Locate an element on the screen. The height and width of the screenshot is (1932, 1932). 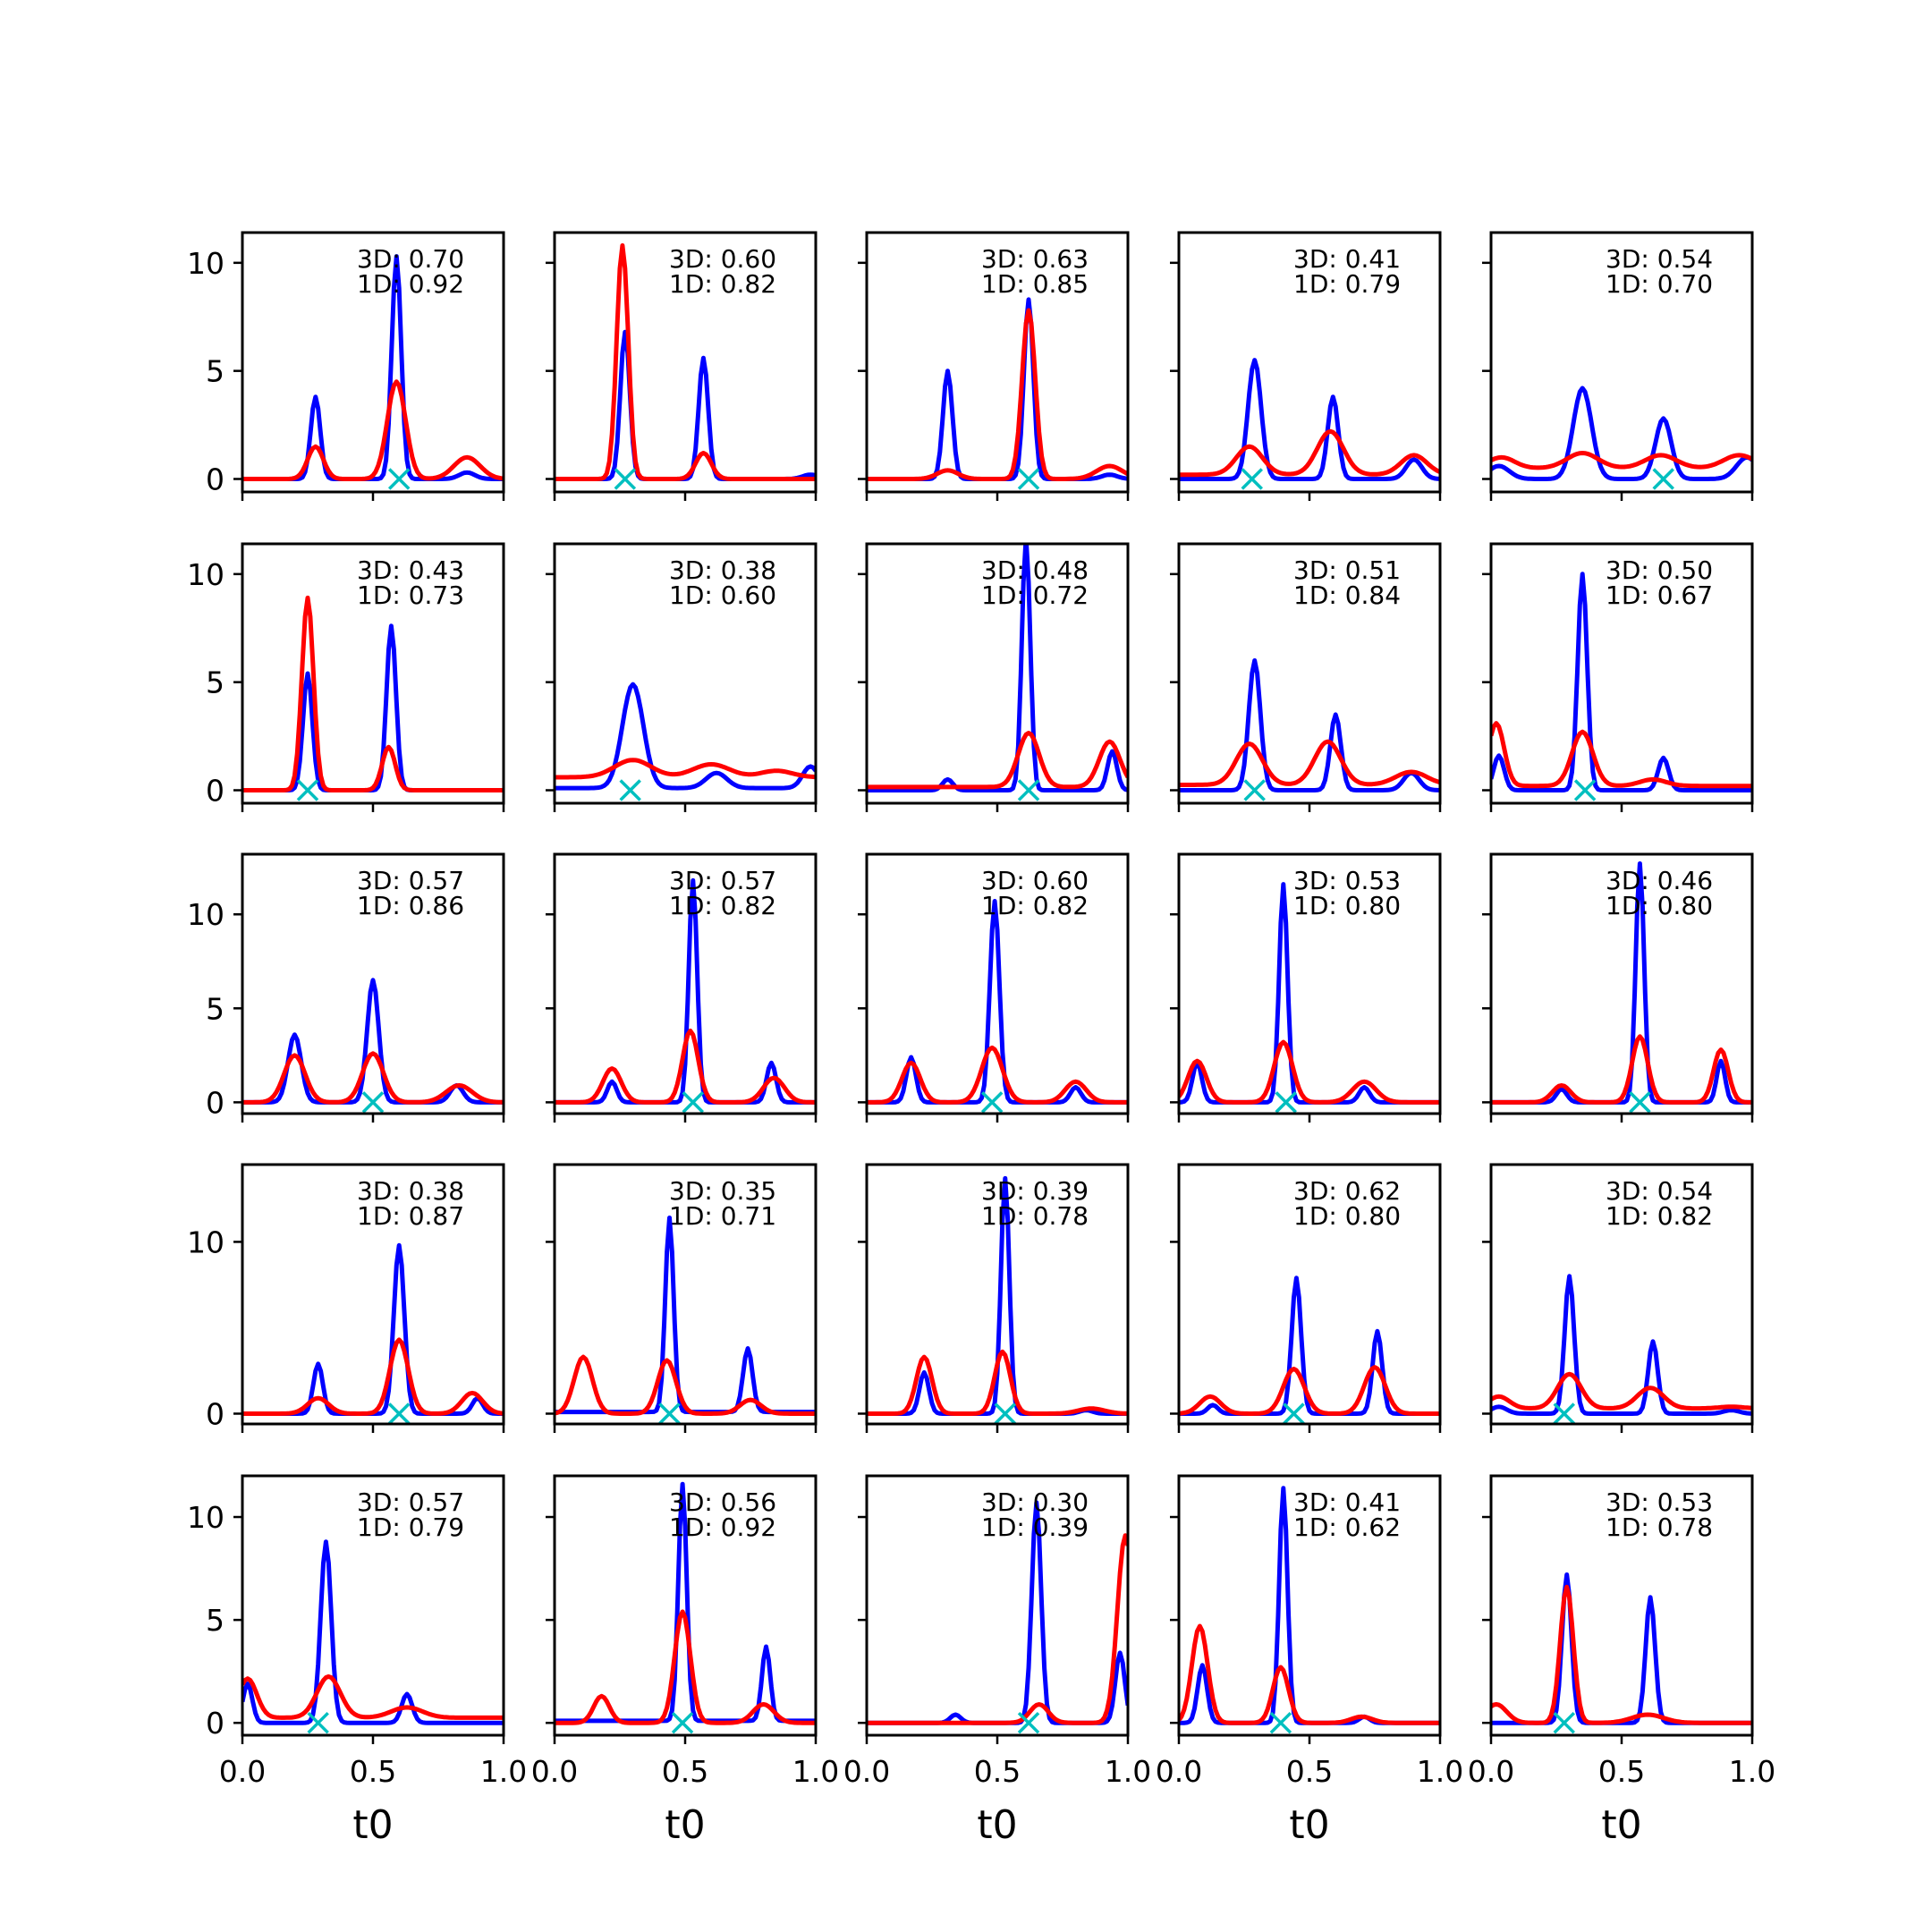
score-annotation: 1D: 0.84 is located at coordinates (1347, 595).